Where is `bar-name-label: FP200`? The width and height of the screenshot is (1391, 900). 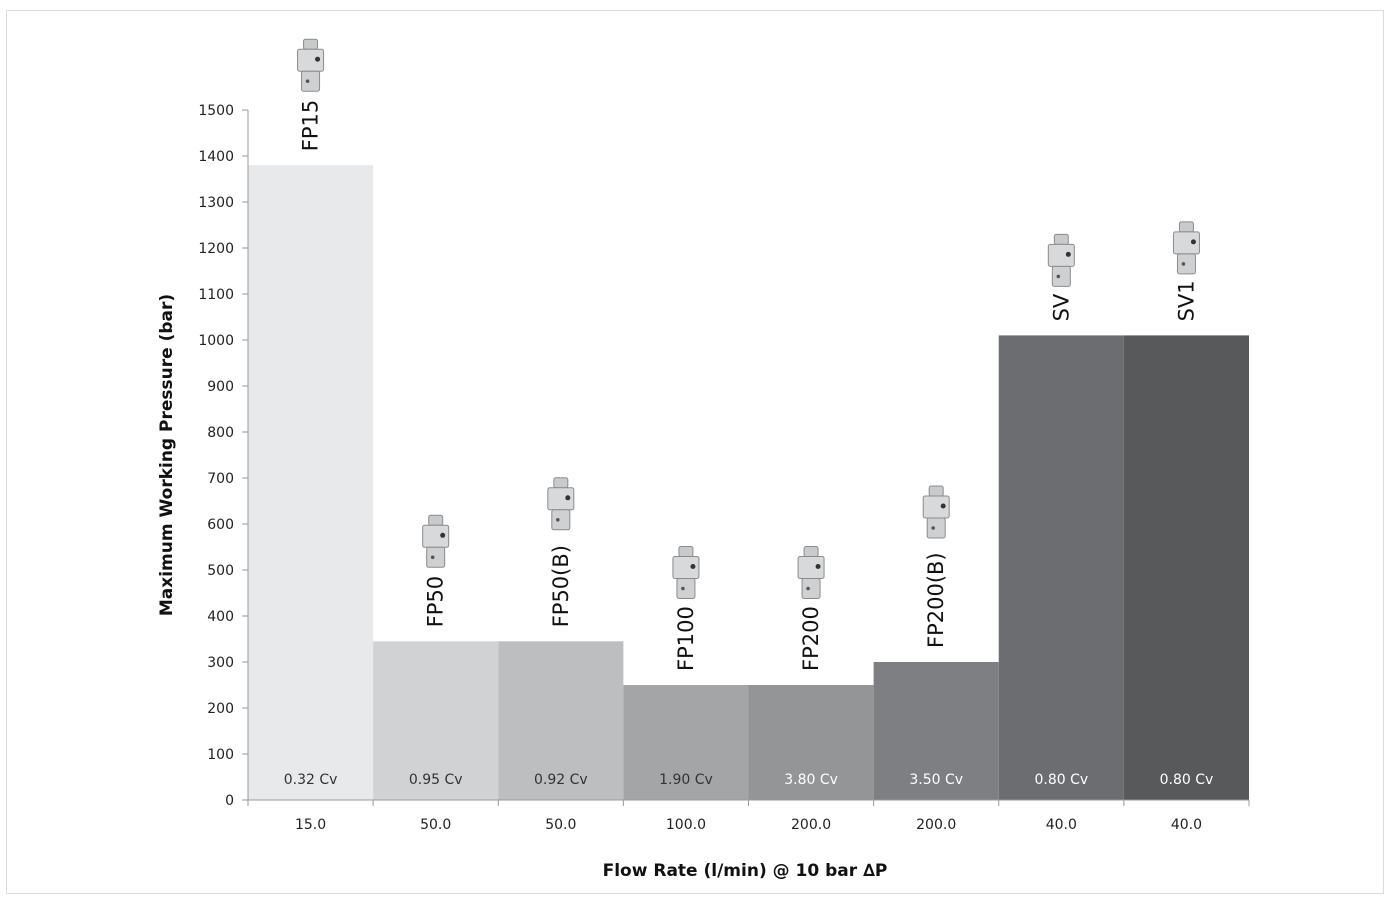
bar-name-label: FP200 is located at coordinates (811, 638).